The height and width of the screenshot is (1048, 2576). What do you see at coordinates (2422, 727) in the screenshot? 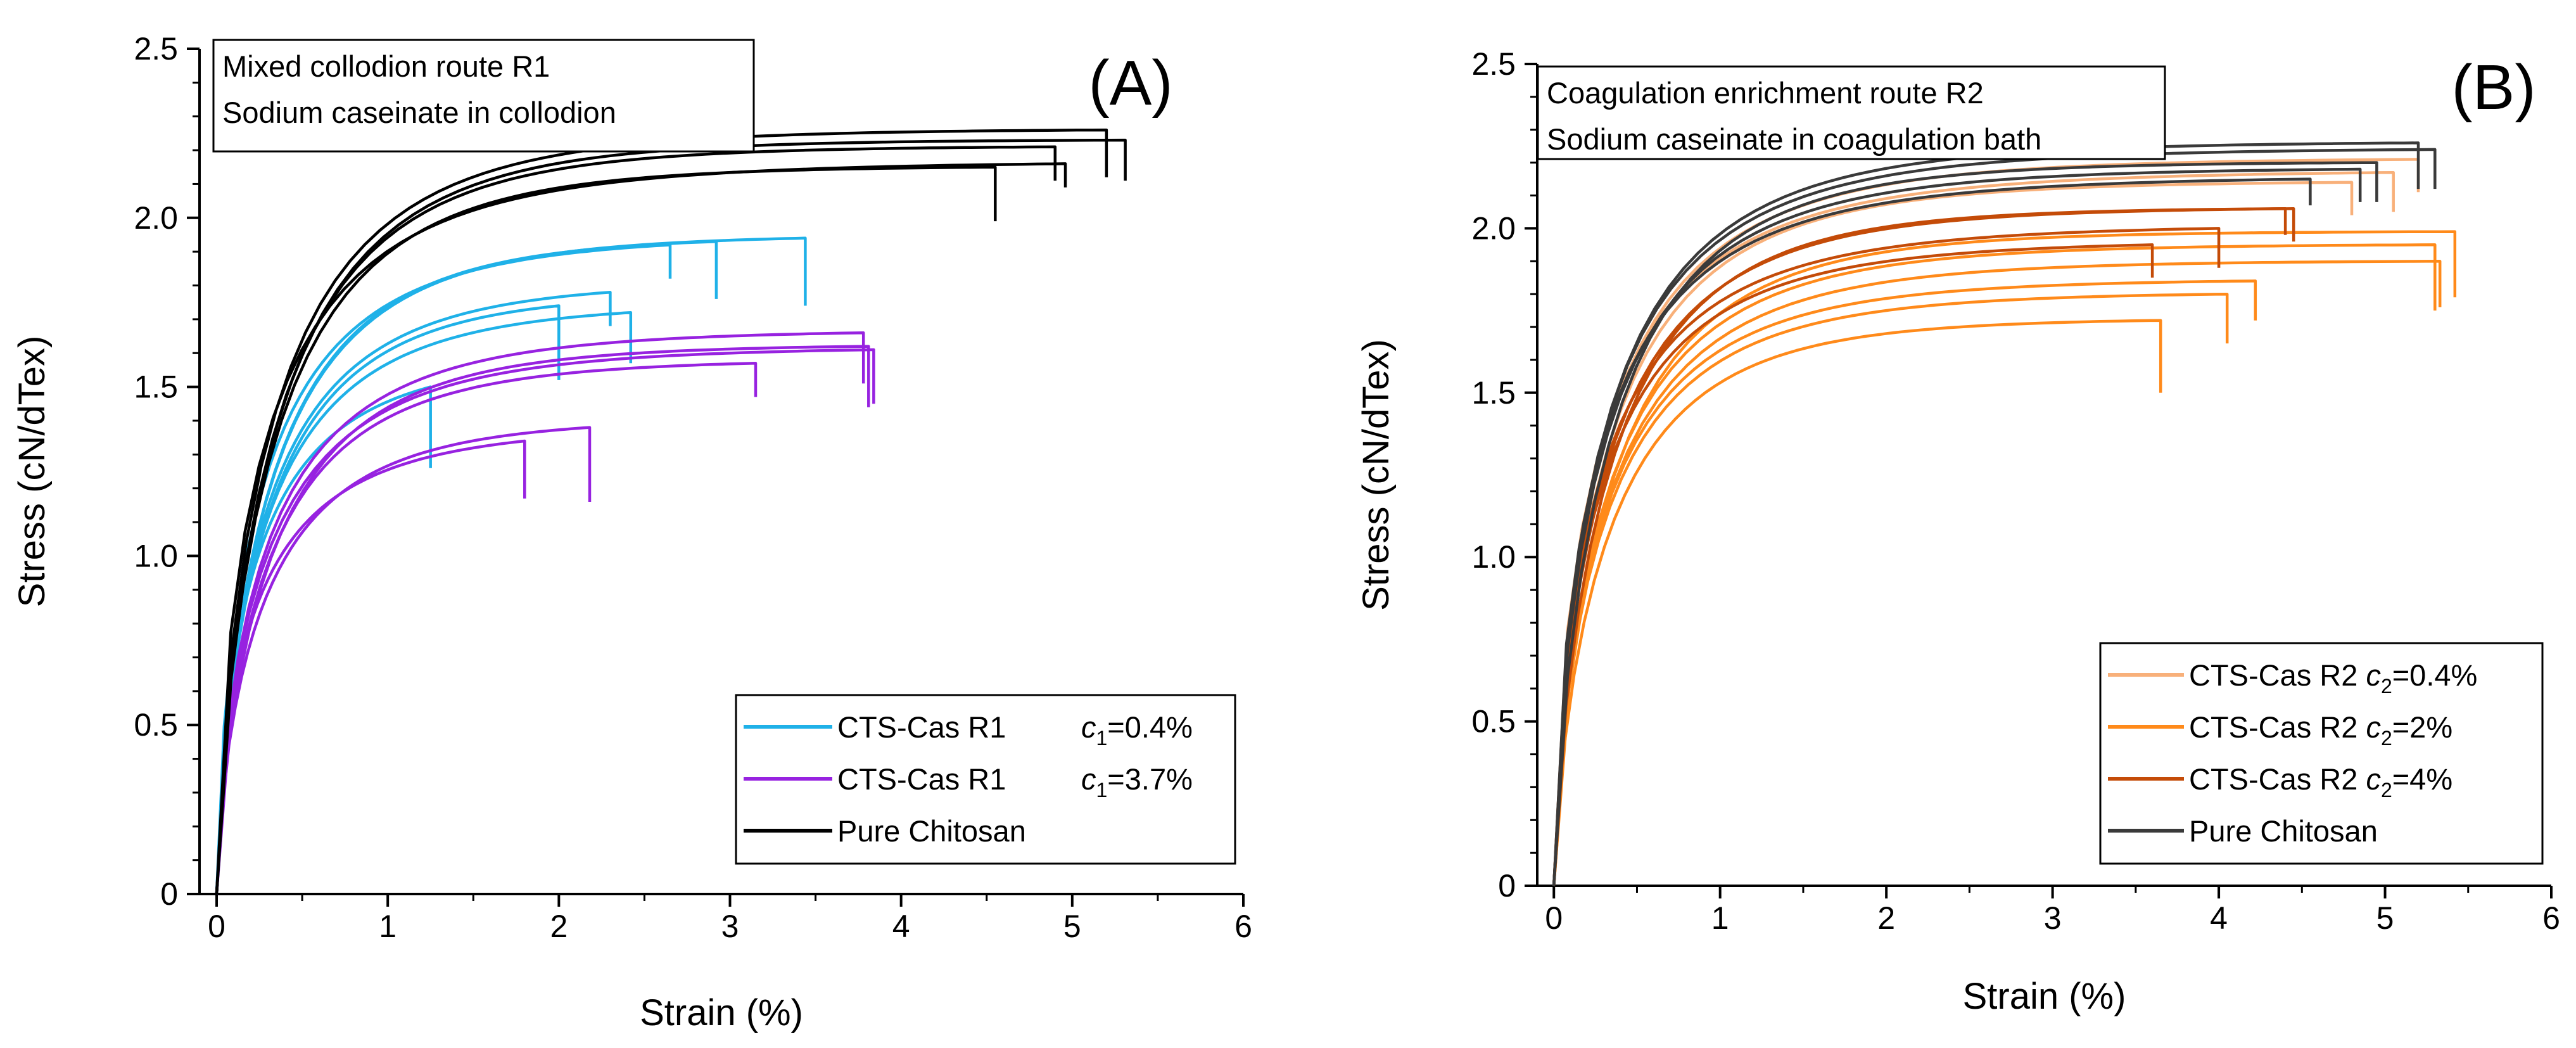
I see `legend-label-tail: =2%` at bounding box center [2422, 727].